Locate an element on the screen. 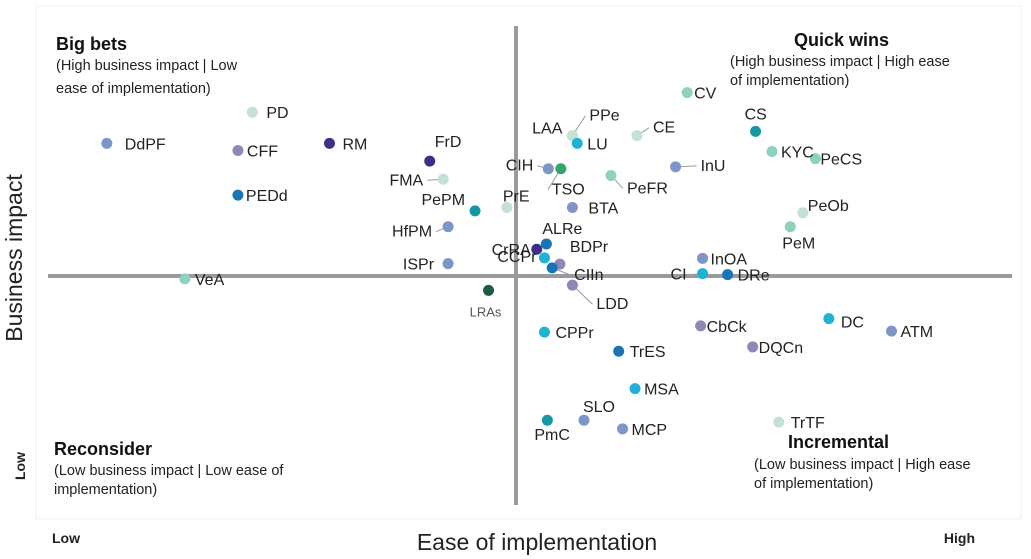 This screenshot has width=1031, height=559. point-rm is located at coordinates (329, 143).